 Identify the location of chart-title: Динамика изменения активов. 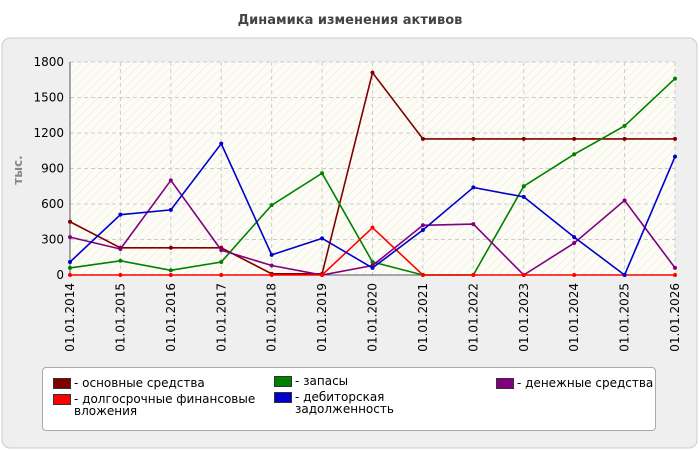
(350, 20).